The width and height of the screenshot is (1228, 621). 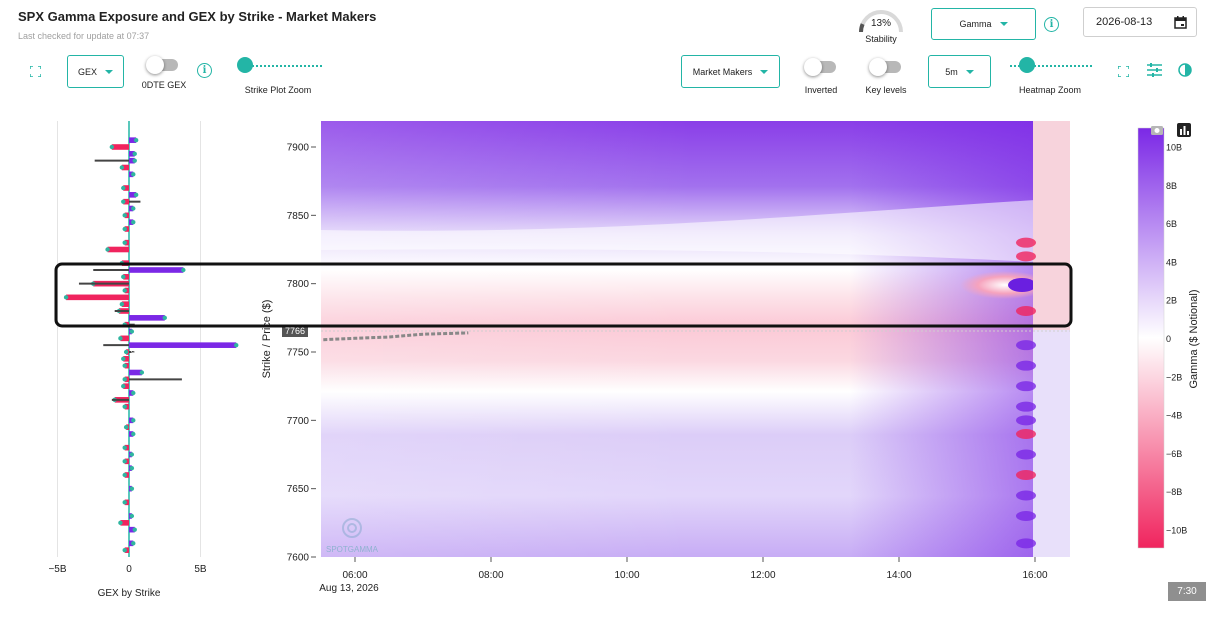 I want to click on gamma-select-value: Gamma, so click(x=975, y=24).